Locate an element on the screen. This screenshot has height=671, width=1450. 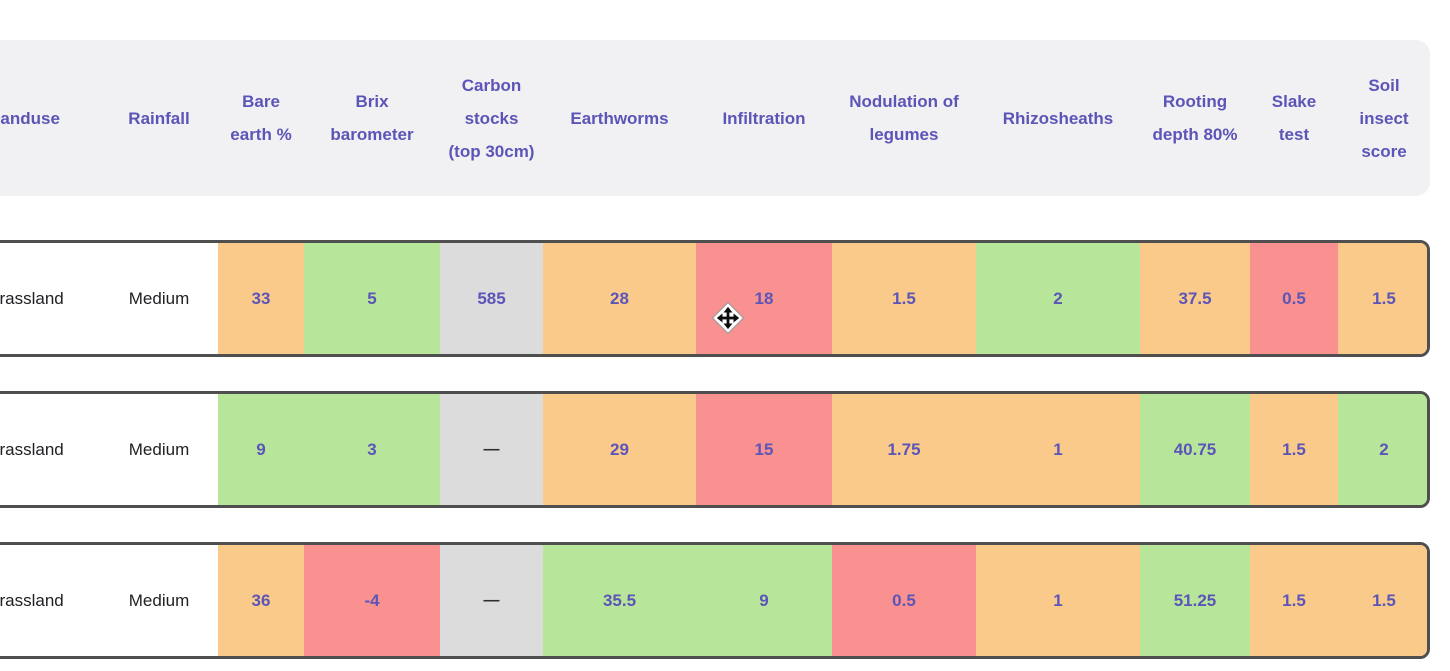
column-header-carbon-stocks: Carbon stocks (top 30cm) is located at coordinates (491, 118).